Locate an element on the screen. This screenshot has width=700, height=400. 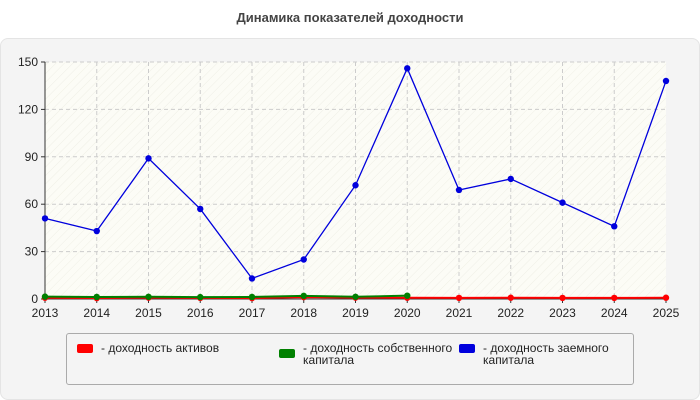
y-tick-label: 150 is located at coordinates (28, 62).